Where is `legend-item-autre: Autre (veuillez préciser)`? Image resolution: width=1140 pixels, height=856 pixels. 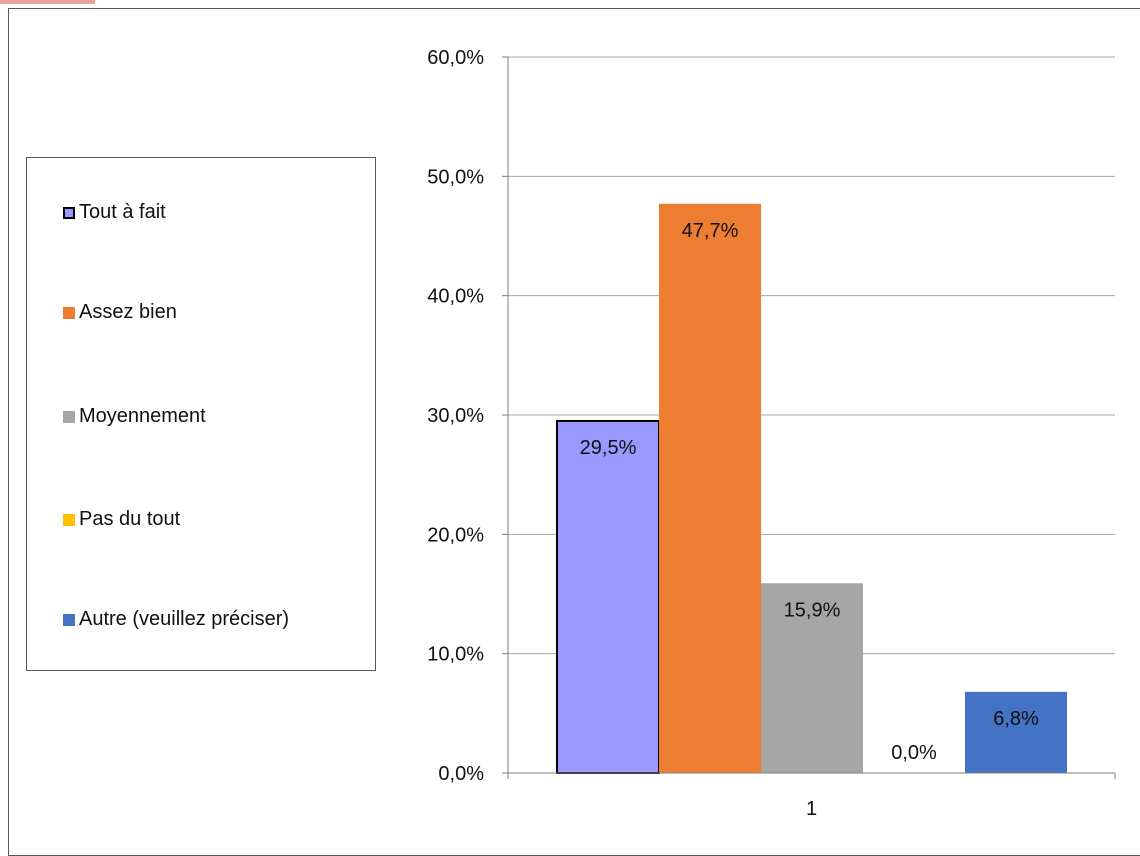 legend-item-autre: Autre (veuillez préciser) is located at coordinates (176, 619).